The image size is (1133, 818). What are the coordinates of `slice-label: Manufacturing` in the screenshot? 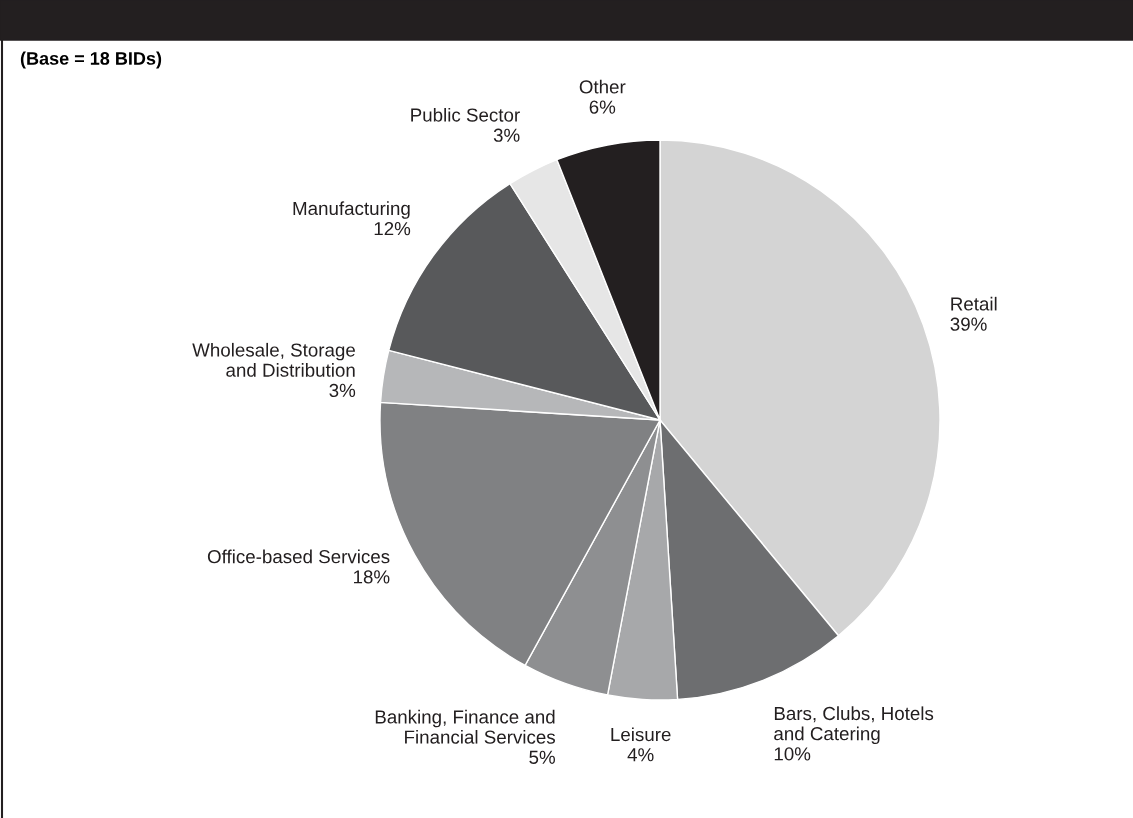 It's located at (351, 210).